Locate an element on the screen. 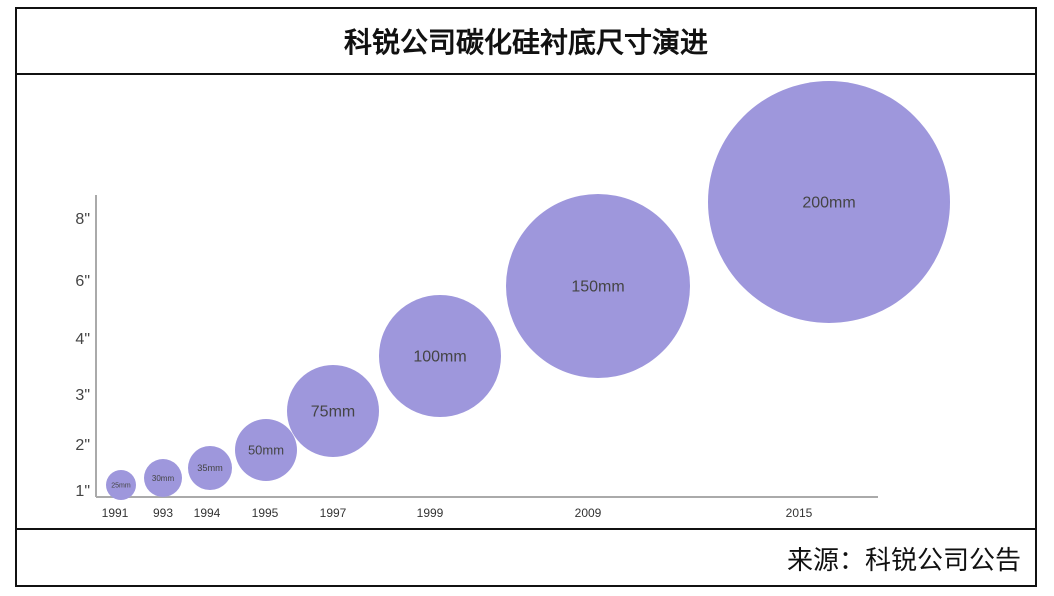 The image size is (1054, 596). bubble-label: 35mm is located at coordinates (210, 468).